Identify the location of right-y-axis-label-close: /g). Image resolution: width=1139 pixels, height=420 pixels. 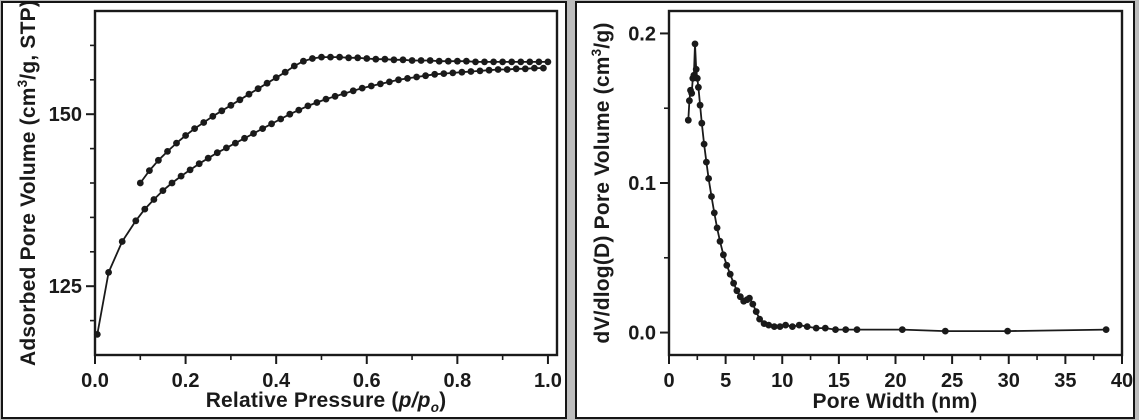
(602, 35).